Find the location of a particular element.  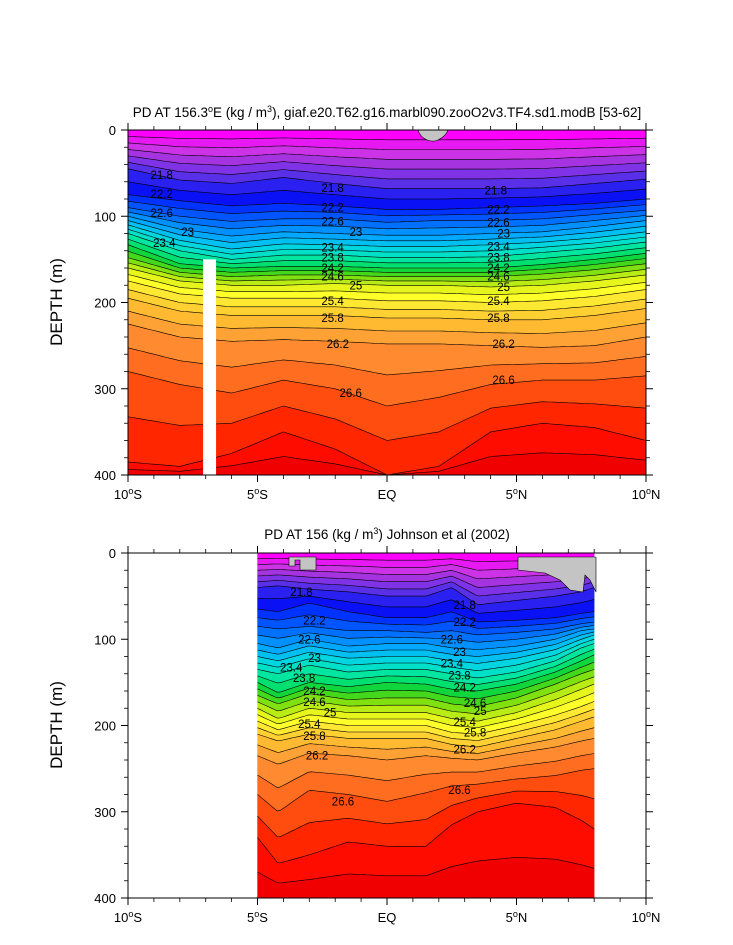

panel-observed-title: PD AT 156 (kg / m3) Johnson et al (2002) is located at coordinates (386, 534).